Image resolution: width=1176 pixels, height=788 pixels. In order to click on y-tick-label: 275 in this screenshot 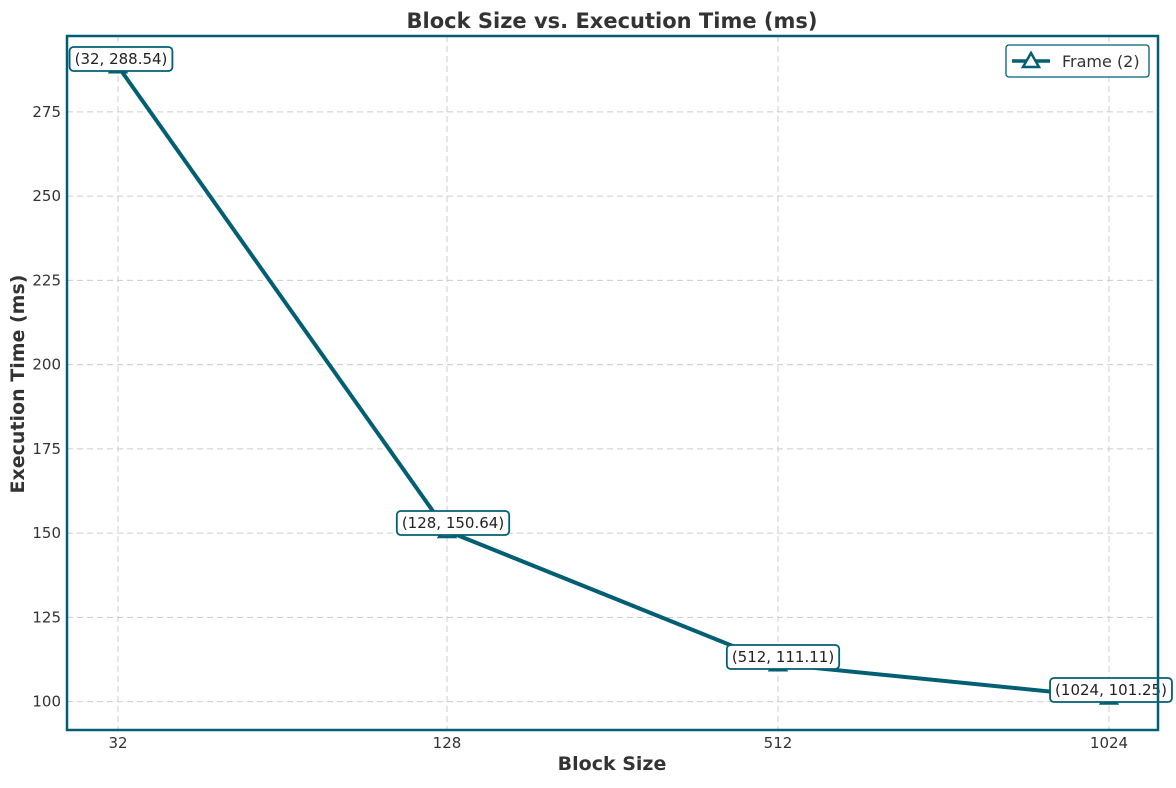, I will do `click(46, 112)`.